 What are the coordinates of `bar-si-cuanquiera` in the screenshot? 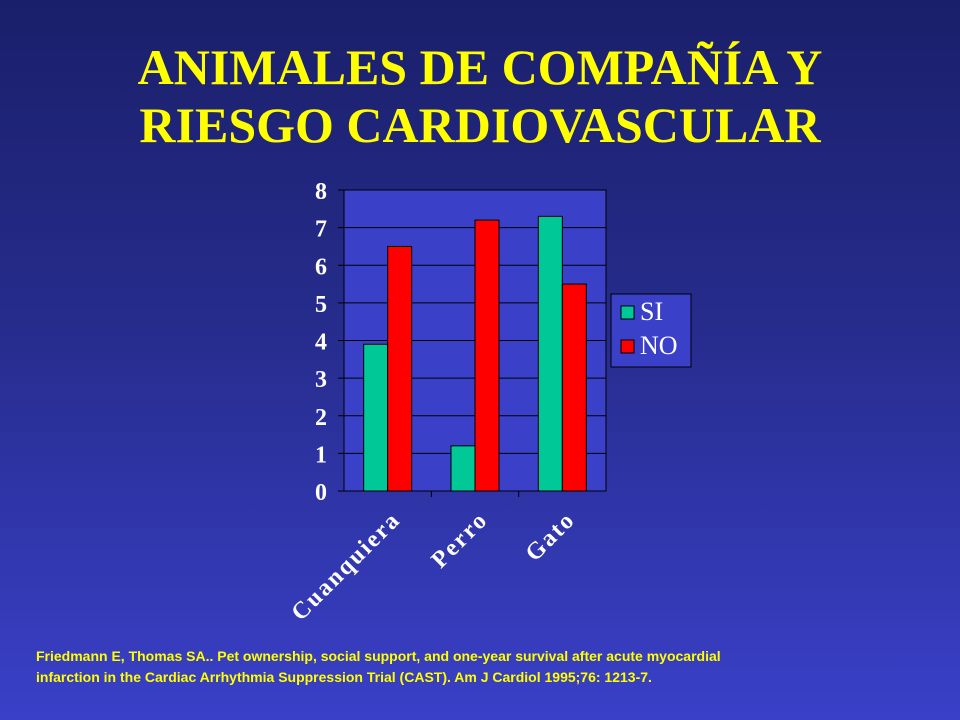 It's located at (376, 417).